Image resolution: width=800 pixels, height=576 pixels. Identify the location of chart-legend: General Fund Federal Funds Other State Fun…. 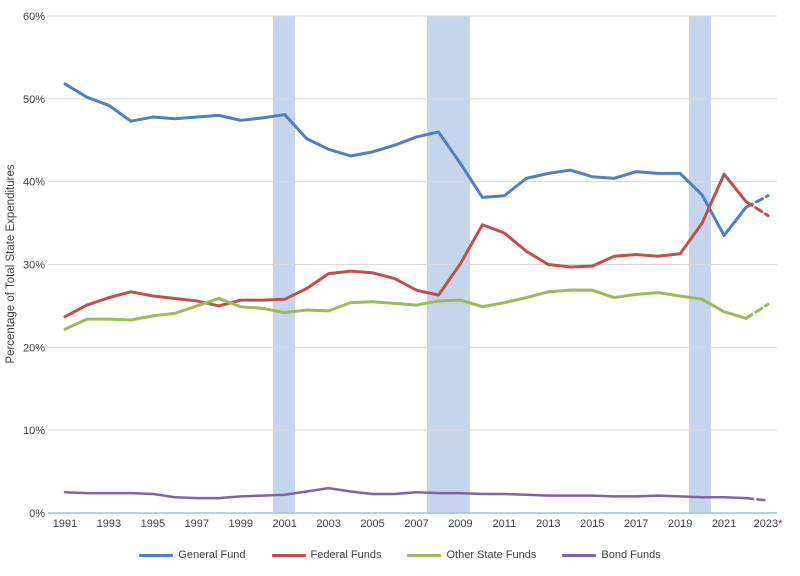
(400, 555).